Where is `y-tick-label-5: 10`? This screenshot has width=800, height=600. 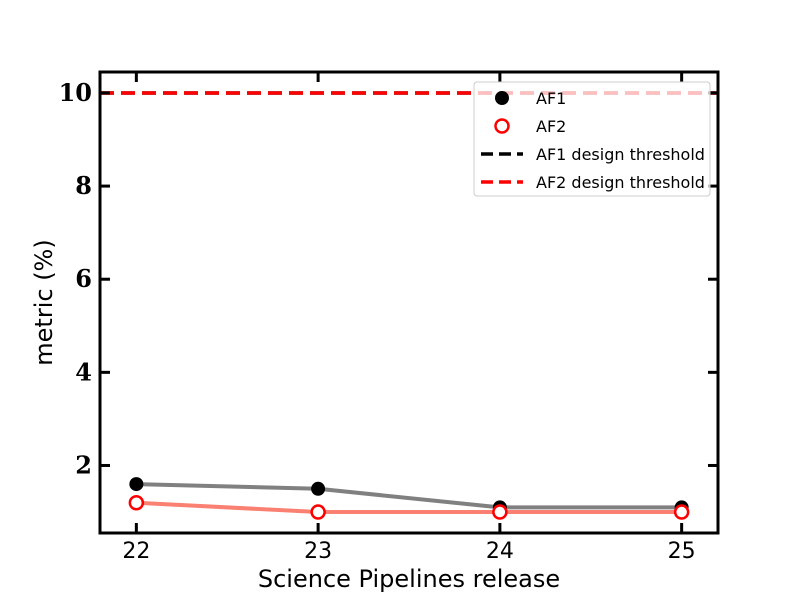
y-tick-label-5: 10 is located at coordinates (75, 92).